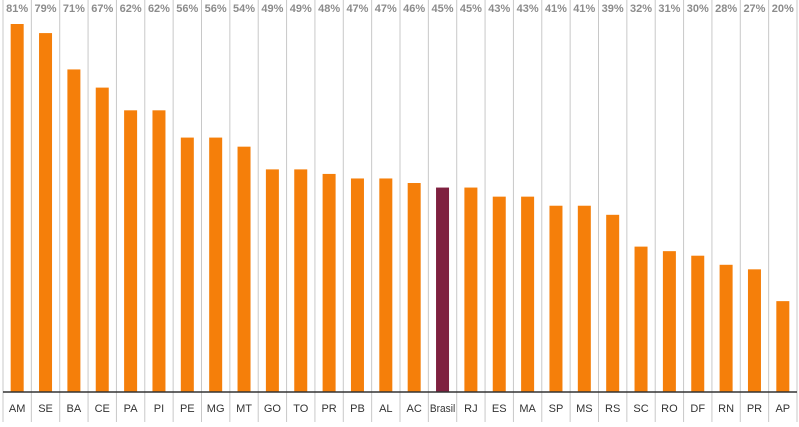 The width and height of the screenshot is (799, 427). Describe the element at coordinates (244, 409) in the screenshot. I see `x-tick-label: MT` at that location.